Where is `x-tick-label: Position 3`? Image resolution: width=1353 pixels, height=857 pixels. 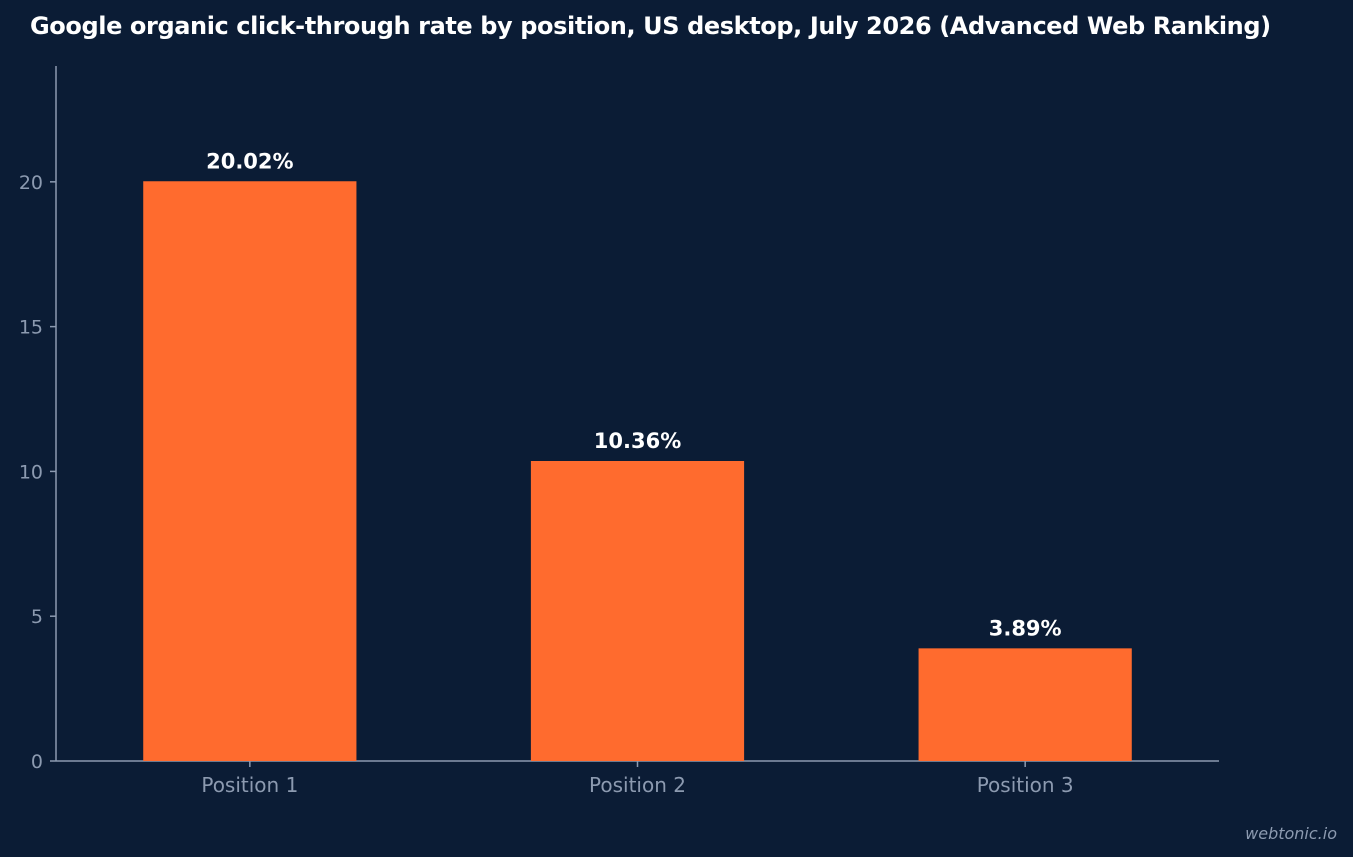
x-tick-label: Position 3 is located at coordinates (1025, 785).